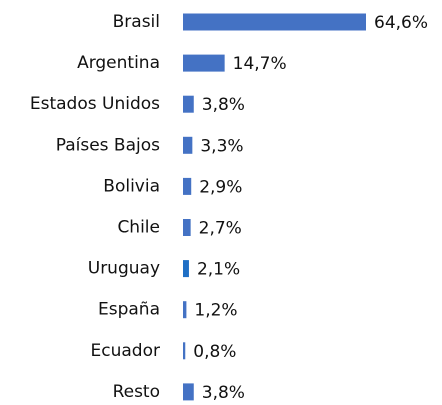  Describe the element at coordinates (220, 187) in the screenshot. I see `value-label: 2,9%` at that location.